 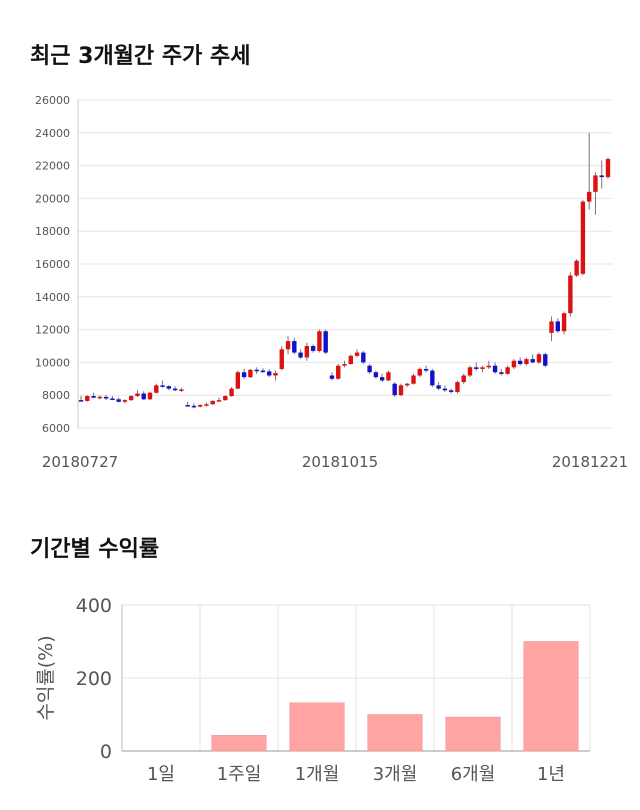 What do you see at coordinates (239, 774) in the screenshot?
I see `category-label: 1주일` at bounding box center [239, 774].